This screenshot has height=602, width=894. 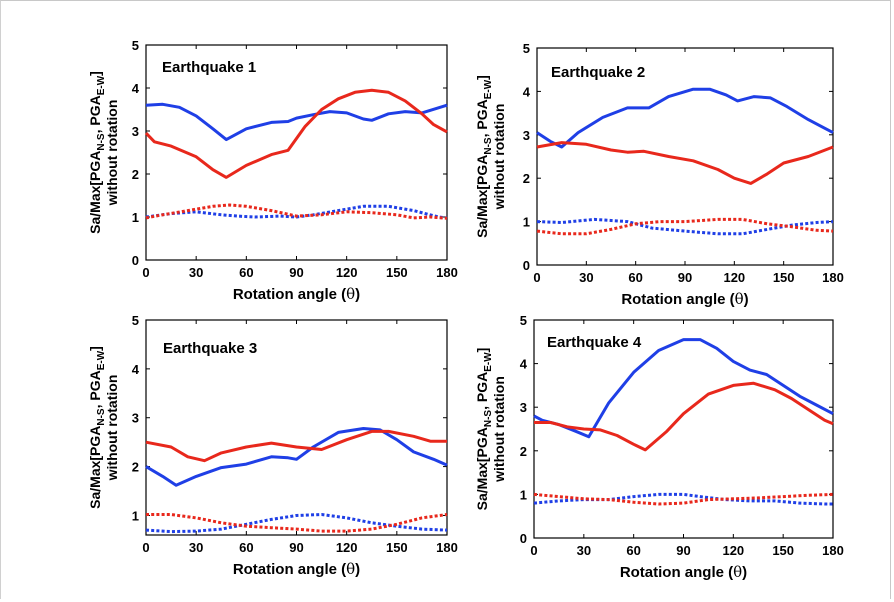 What do you see at coordinates (598, 72) in the screenshot?
I see `chart-title: Earthquake 2` at bounding box center [598, 72].